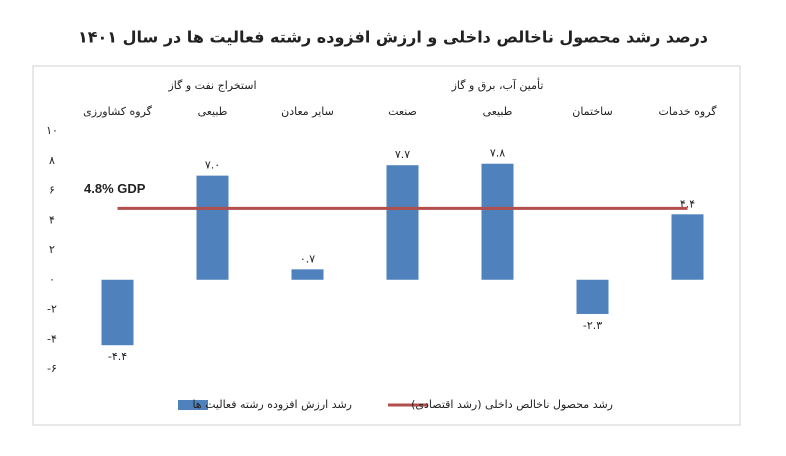 This screenshot has height=456, width=786. I want to click on x-tick-label: ساختمان, so click(592, 111).